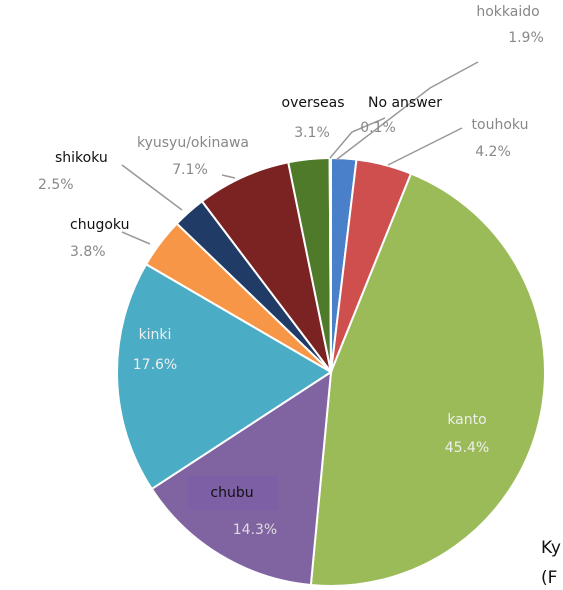  I want to click on slice-name: hokkaido, so click(507, 12).